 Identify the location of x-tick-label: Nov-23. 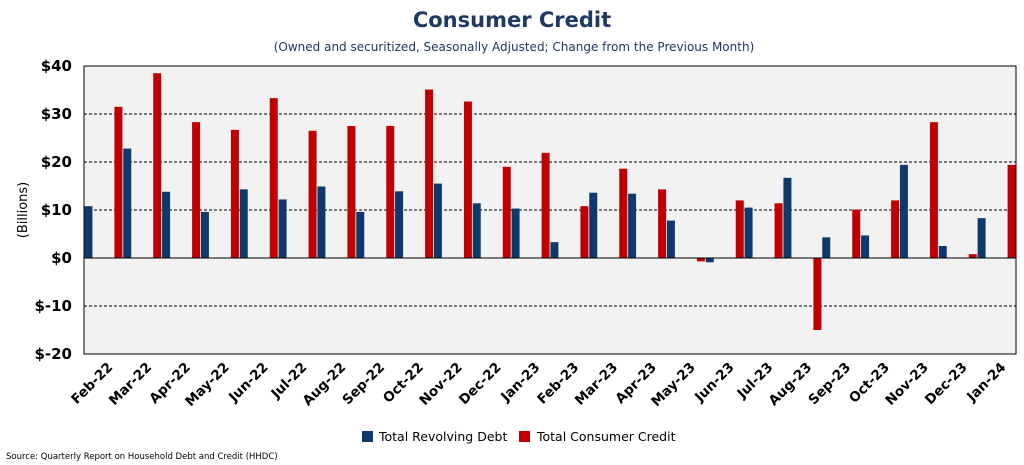
(906, 384).